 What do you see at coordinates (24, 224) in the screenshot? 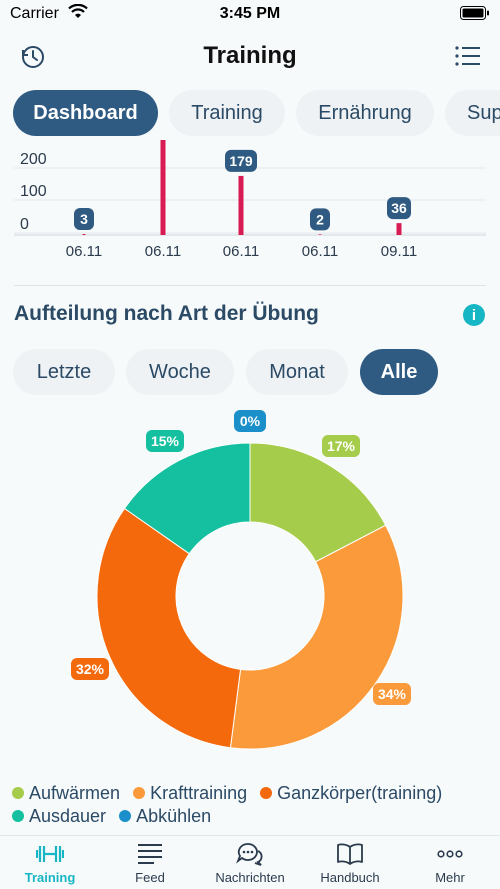
I see `y-tick-label: 0` at bounding box center [24, 224].